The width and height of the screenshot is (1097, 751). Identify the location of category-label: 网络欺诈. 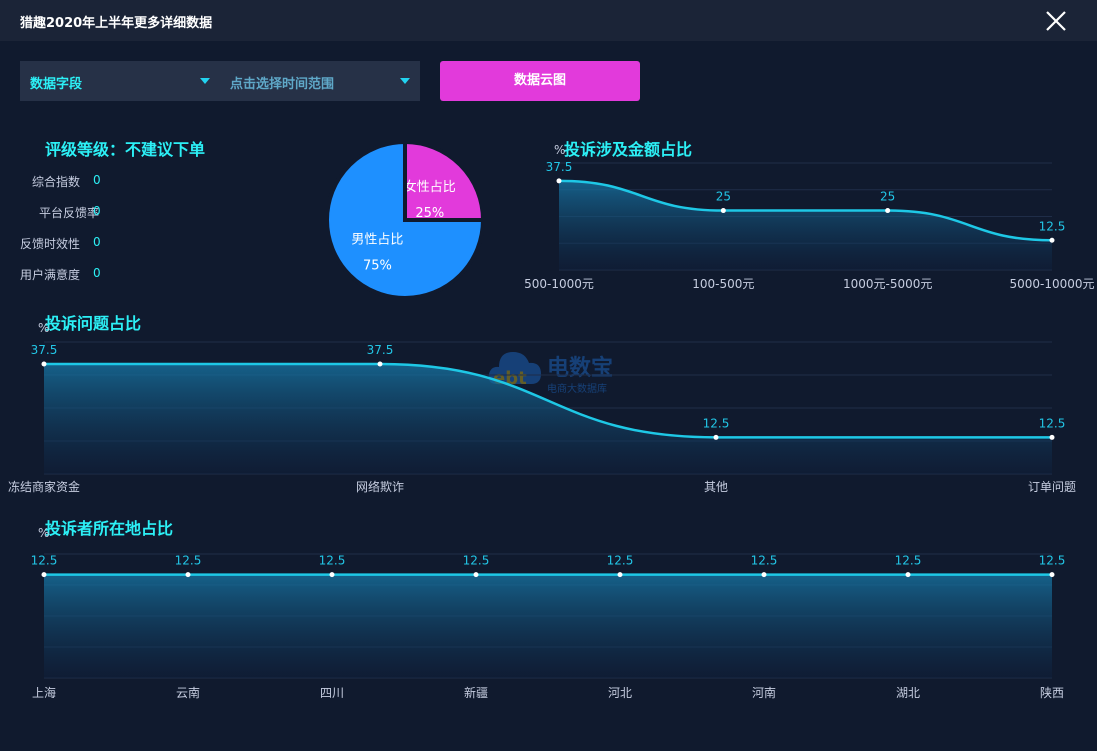
(380, 486).